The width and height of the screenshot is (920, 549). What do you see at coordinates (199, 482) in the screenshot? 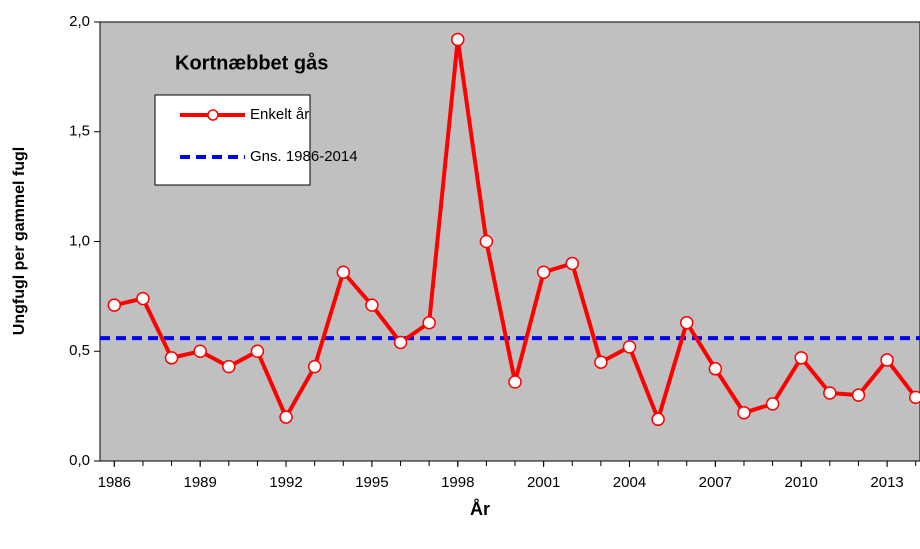
I see `x-tick-label: 1989` at bounding box center [199, 482].